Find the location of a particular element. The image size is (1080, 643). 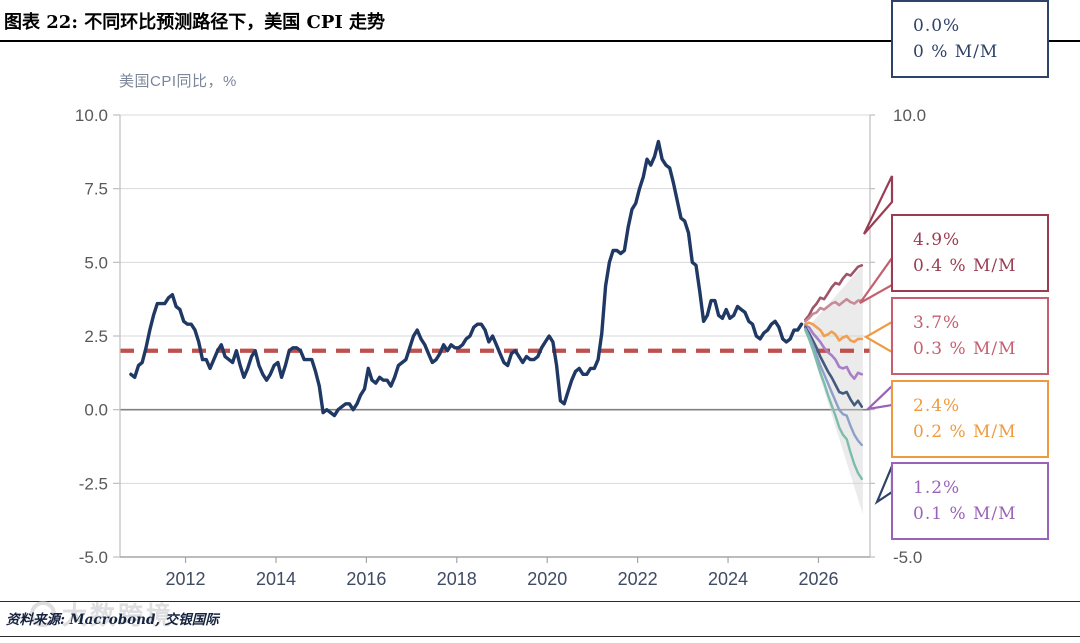

legend-end-value: 1.2% is located at coordinates (937, 488).